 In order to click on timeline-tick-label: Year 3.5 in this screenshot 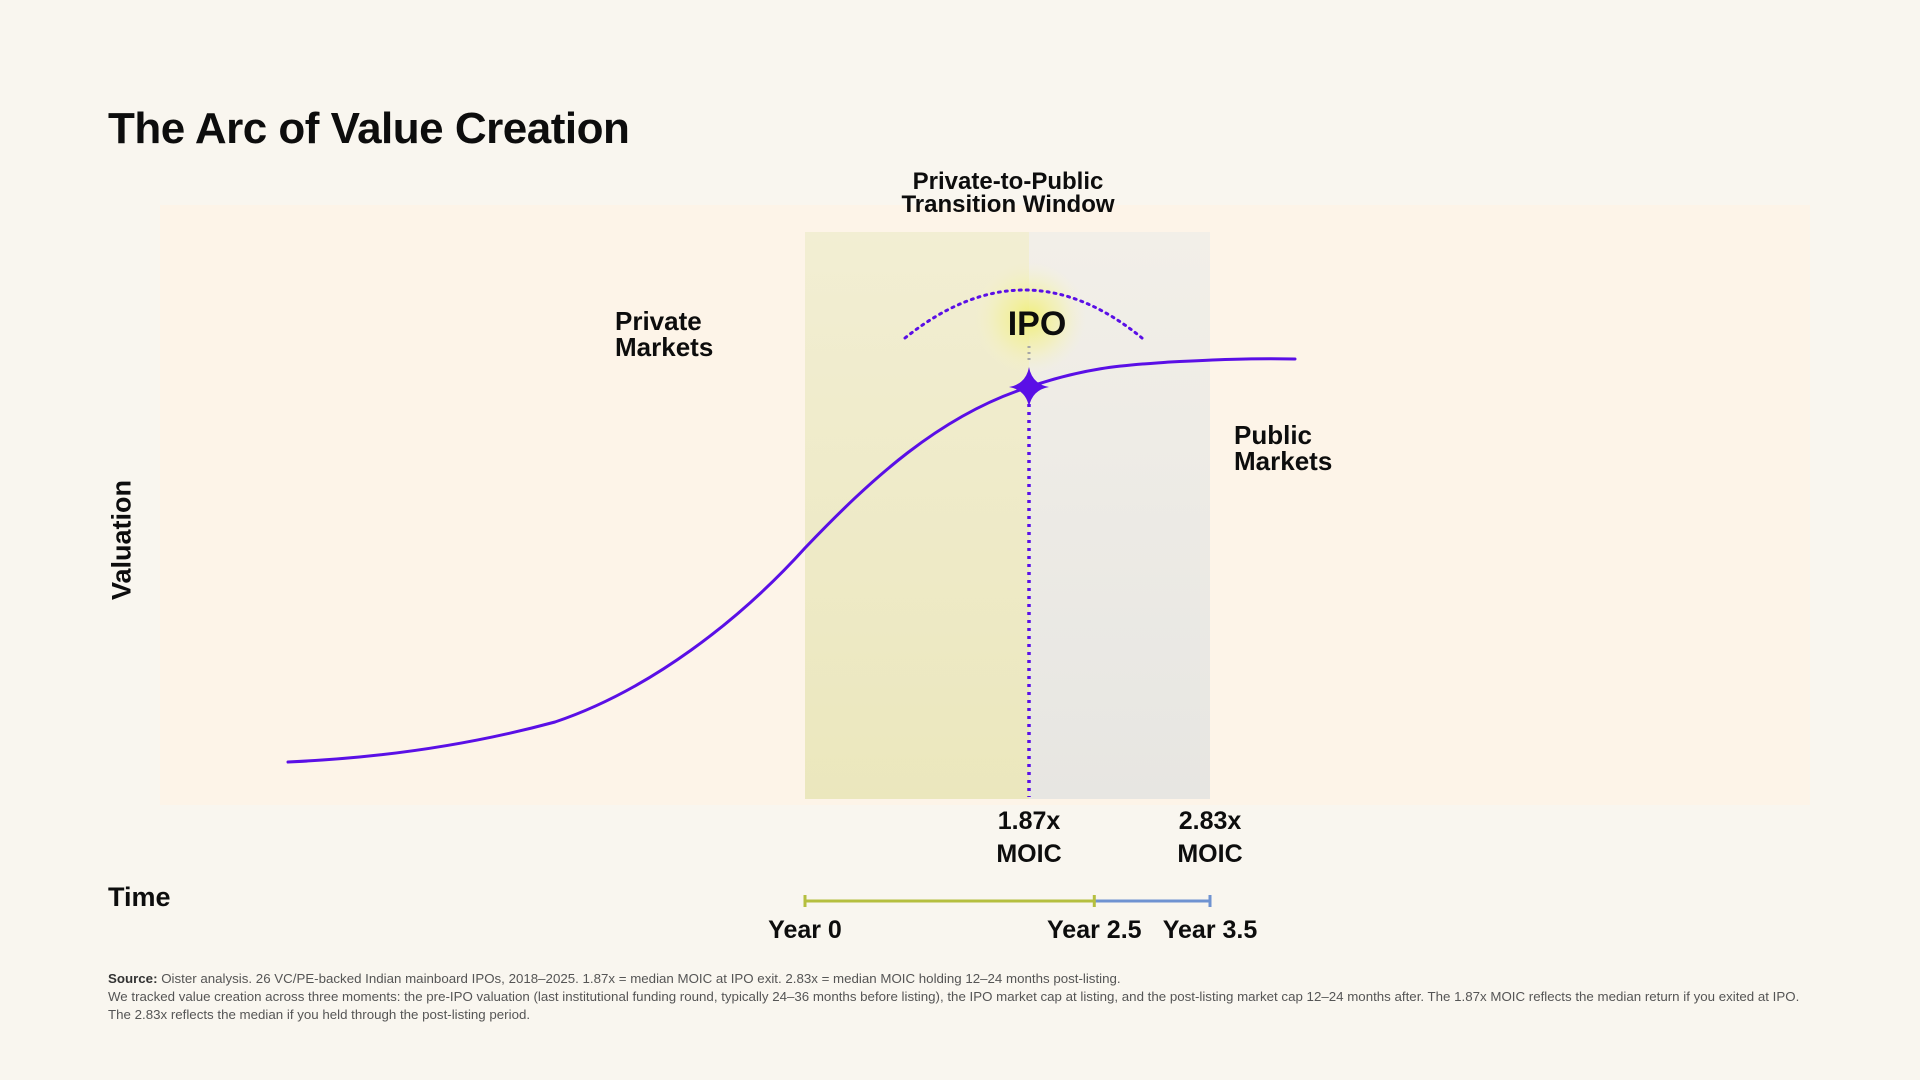, I will do `click(1210, 930)`.